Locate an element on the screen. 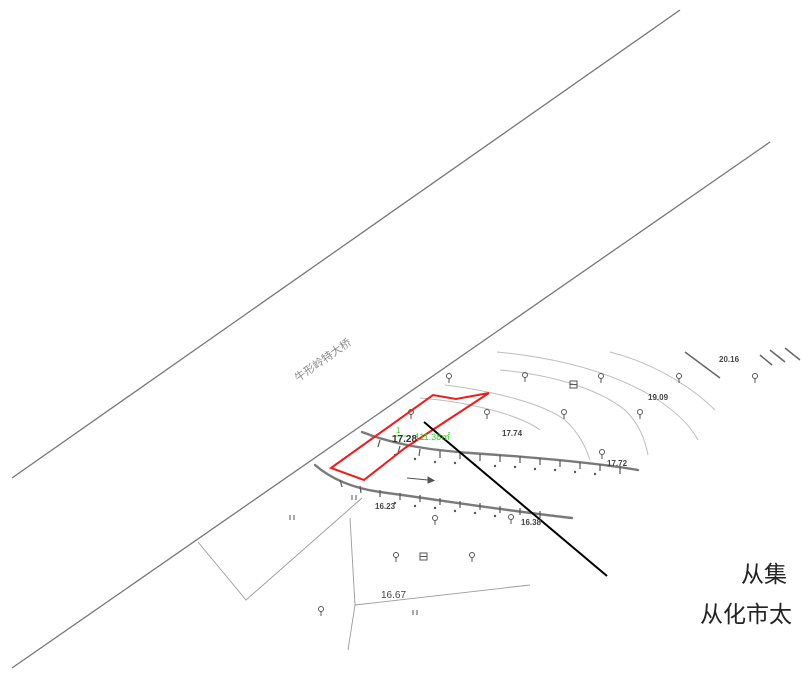 The width and height of the screenshot is (803, 674). landuse-symbols is located at coordinates (433, 497).